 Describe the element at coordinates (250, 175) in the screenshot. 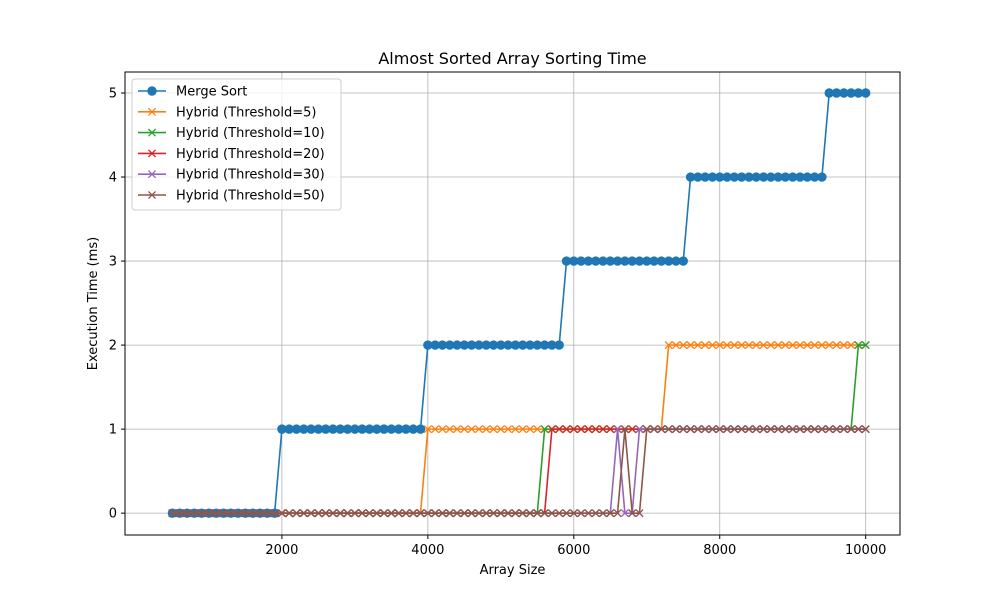

I see `legend-label: Hybrid (Threshold=30)` at that location.